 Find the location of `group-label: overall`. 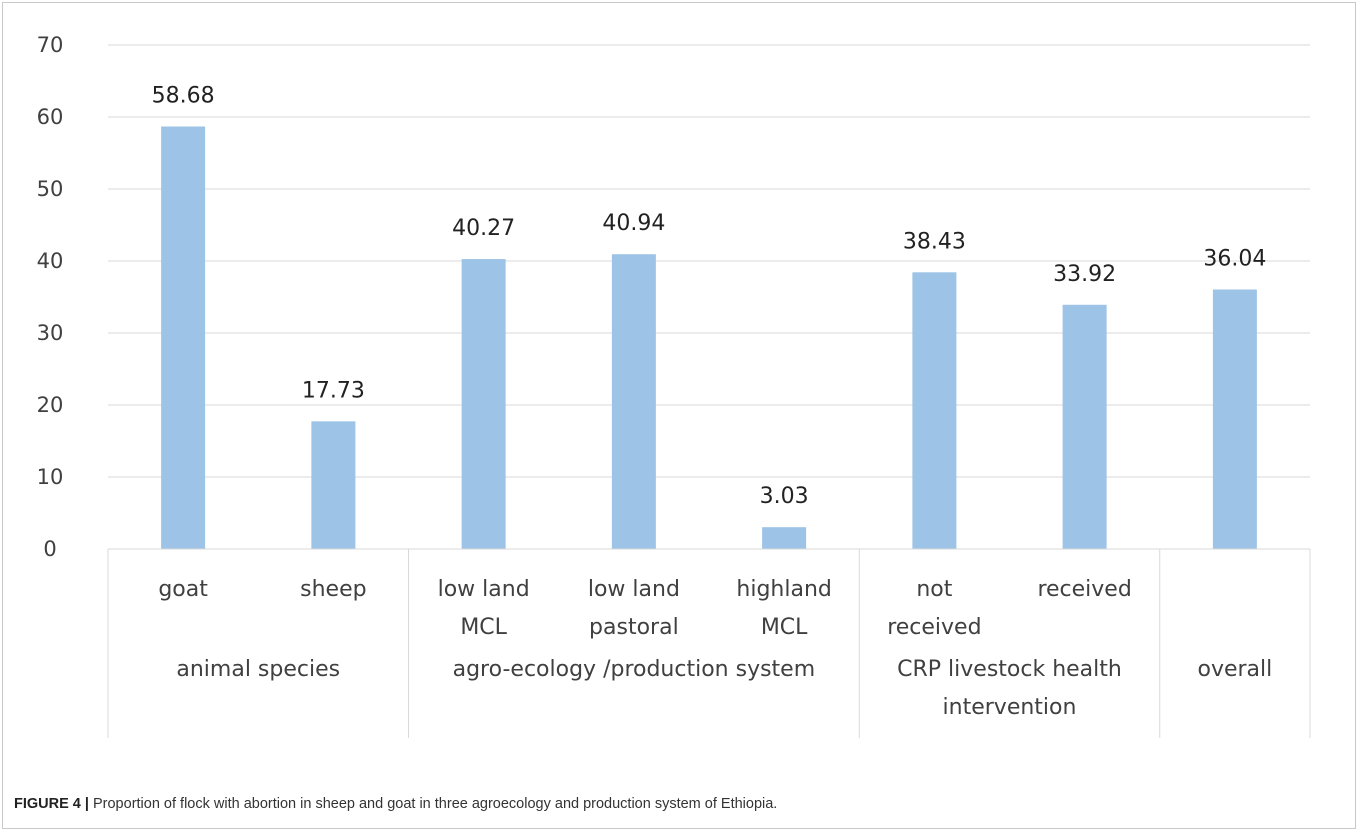

group-label: overall is located at coordinates (1234, 669).